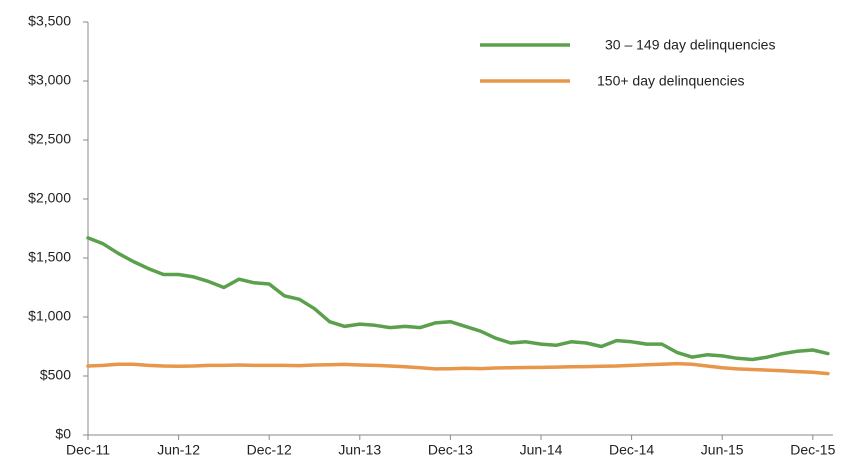  Describe the element at coordinates (49, 80) in the screenshot. I see `y-tick-label: $3,000` at that location.